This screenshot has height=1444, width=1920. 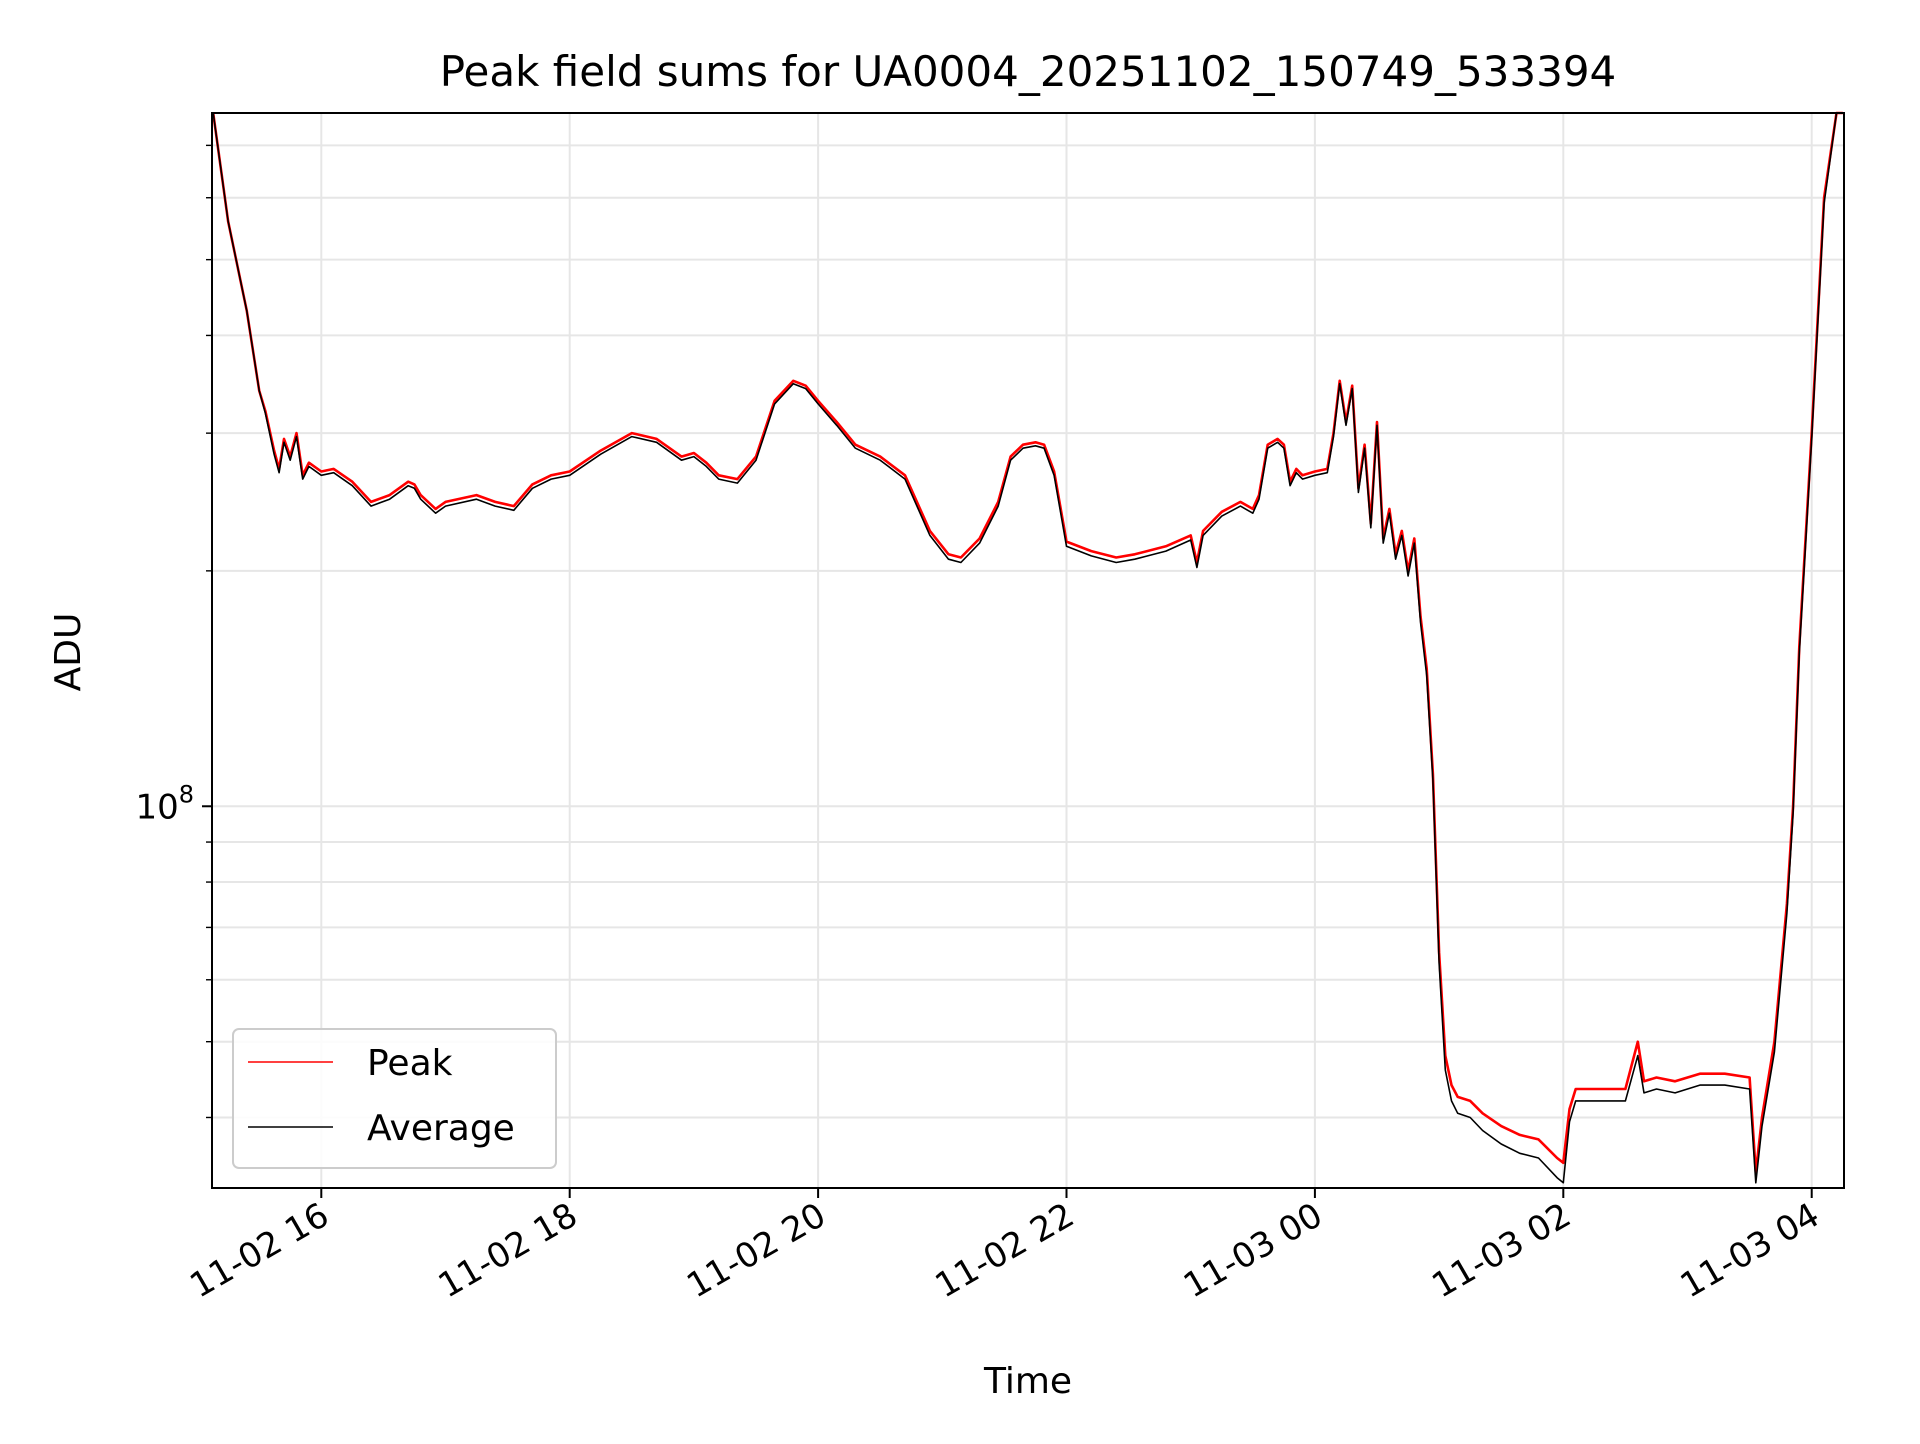 I want to click on y-tick-label: 108, so click(x=164, y=803).